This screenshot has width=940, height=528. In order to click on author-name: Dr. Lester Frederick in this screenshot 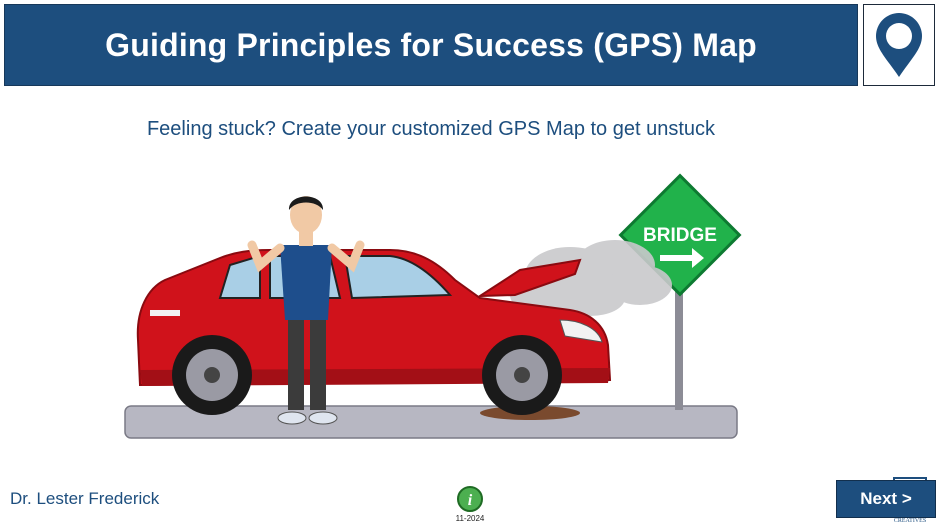, I will do `click(85, 498)`.